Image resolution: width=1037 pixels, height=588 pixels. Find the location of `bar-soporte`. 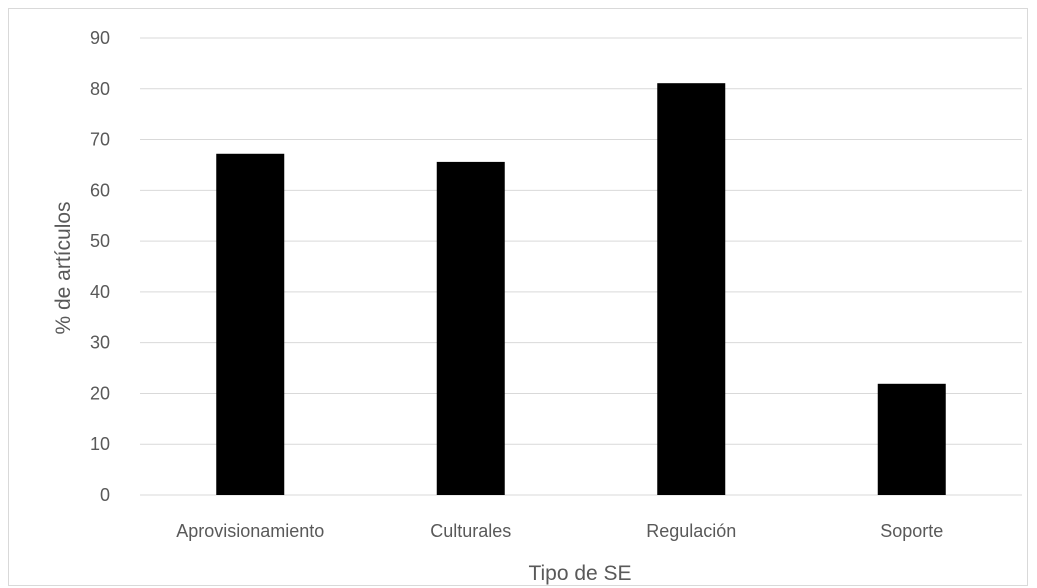

bar-soporte is located at coordinates (911, 439).